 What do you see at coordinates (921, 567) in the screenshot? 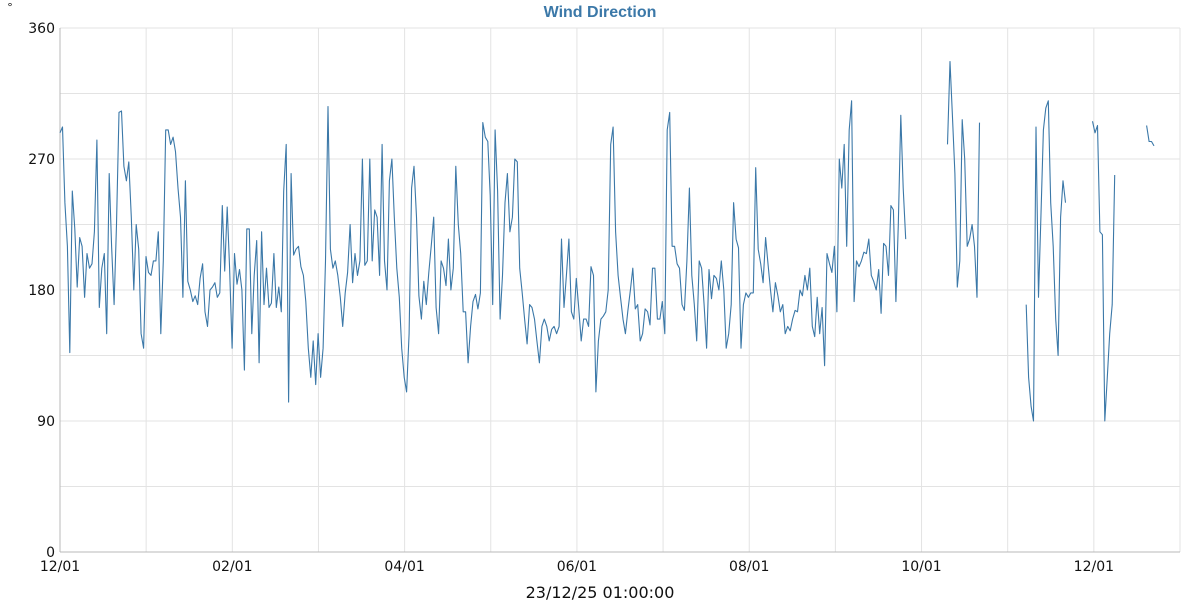
I see `x-tick-label: 10/01` at bounding box center [921, 567].